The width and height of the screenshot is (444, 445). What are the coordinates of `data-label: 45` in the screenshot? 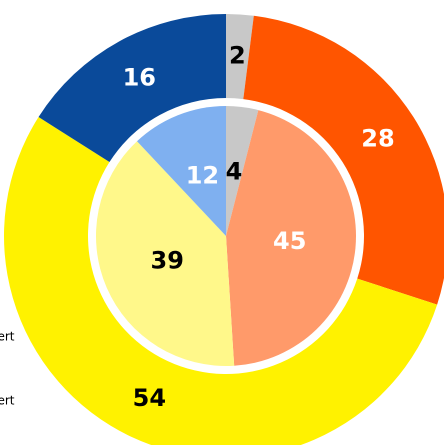 It's located at (289, 241).